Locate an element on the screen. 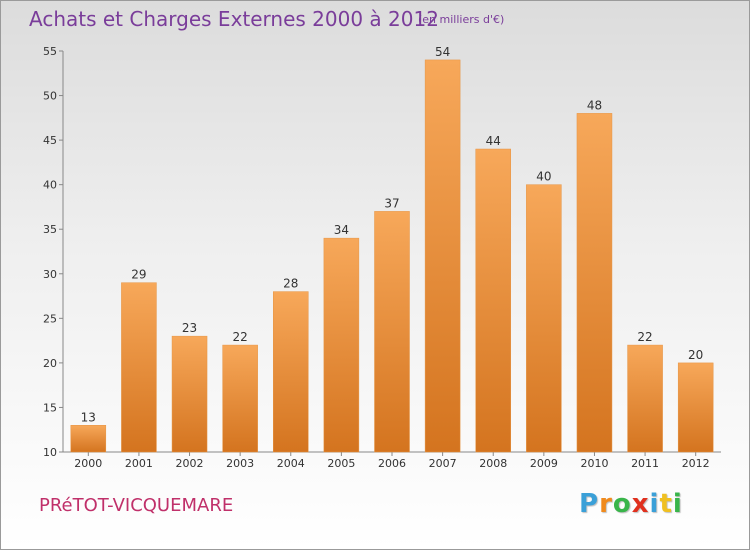  x-tick-label: 2005 is located at coordinates (341, 463).